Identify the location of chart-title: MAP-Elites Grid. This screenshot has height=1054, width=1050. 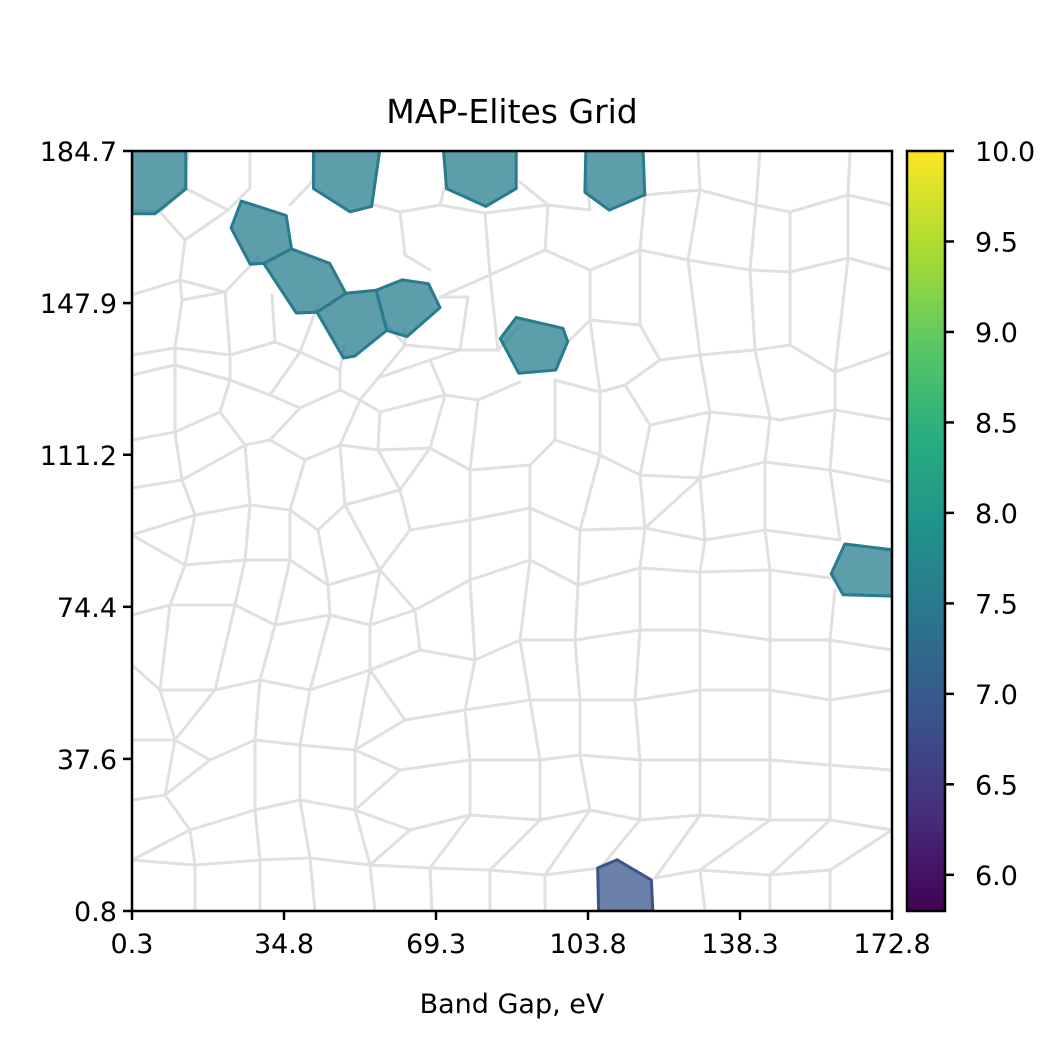
(512, 111).